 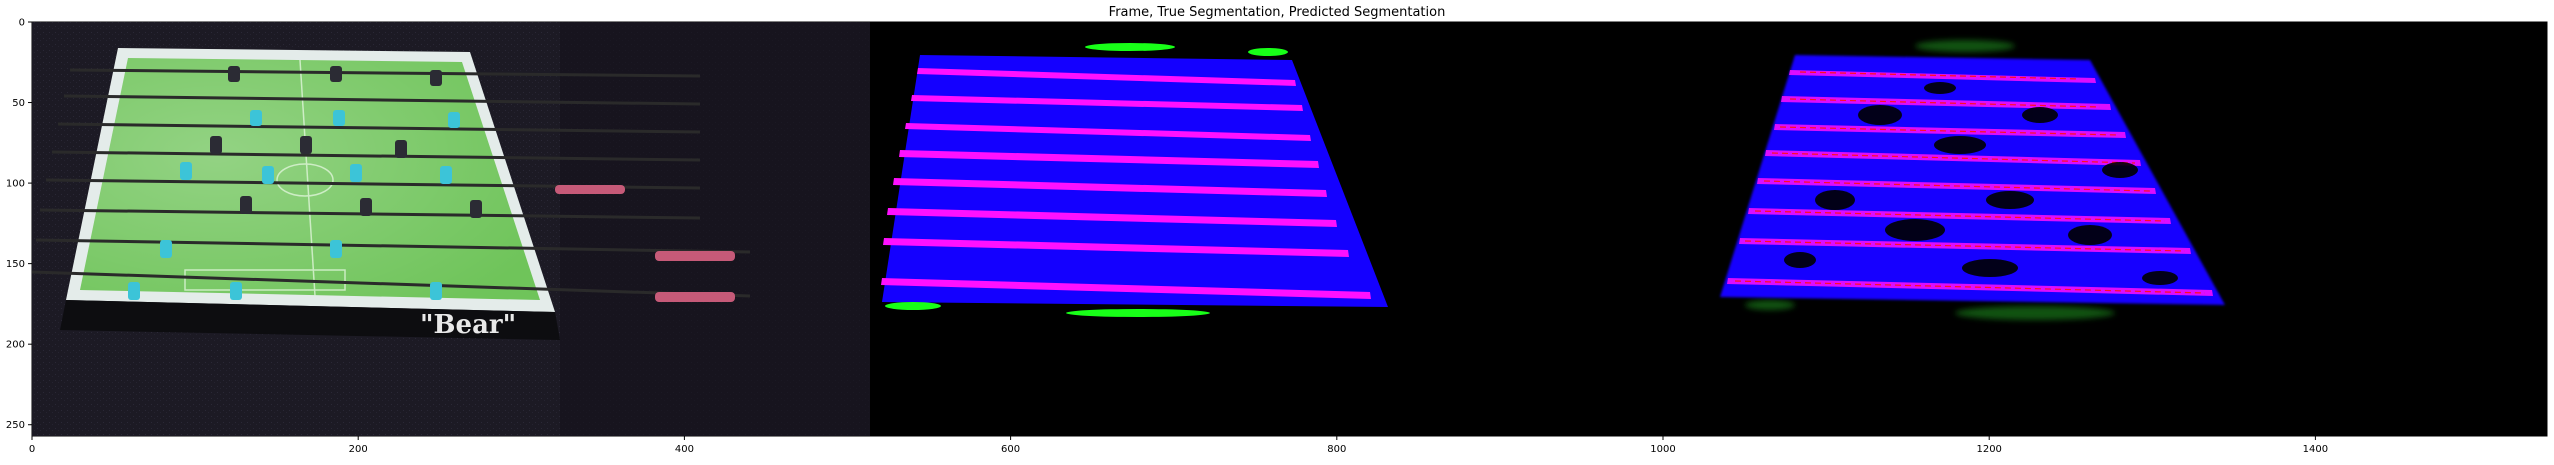 I want to click on y-tick-label: 250, so click(x=15, y=425).